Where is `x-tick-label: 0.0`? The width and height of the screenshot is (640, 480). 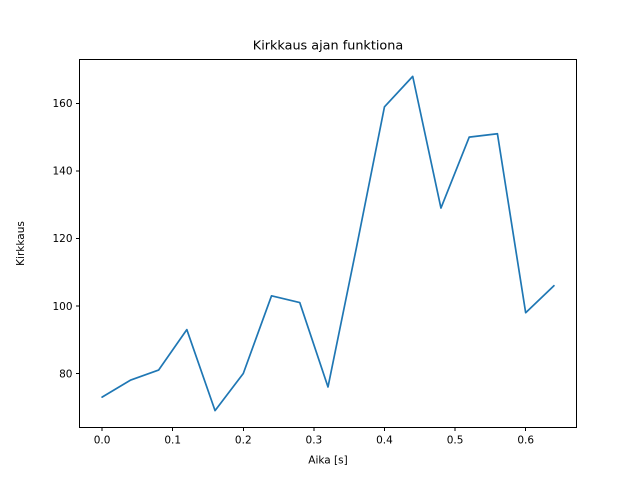
x-tick-label: 0.0 is located at coordinates (102, 441).